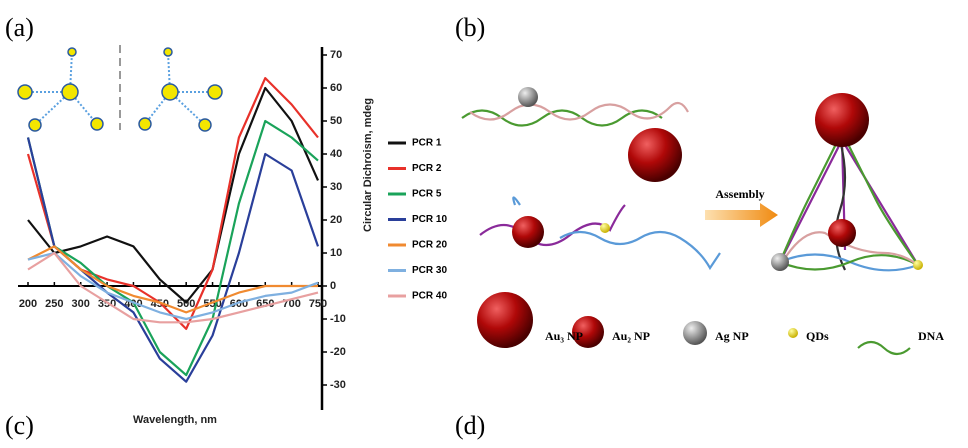 This screenshot has width=968, height=448. What do you see at coordinates (429, 219) in the screenshot?
I see `legend-label: PCR 10` at bounding box center [429, 219].